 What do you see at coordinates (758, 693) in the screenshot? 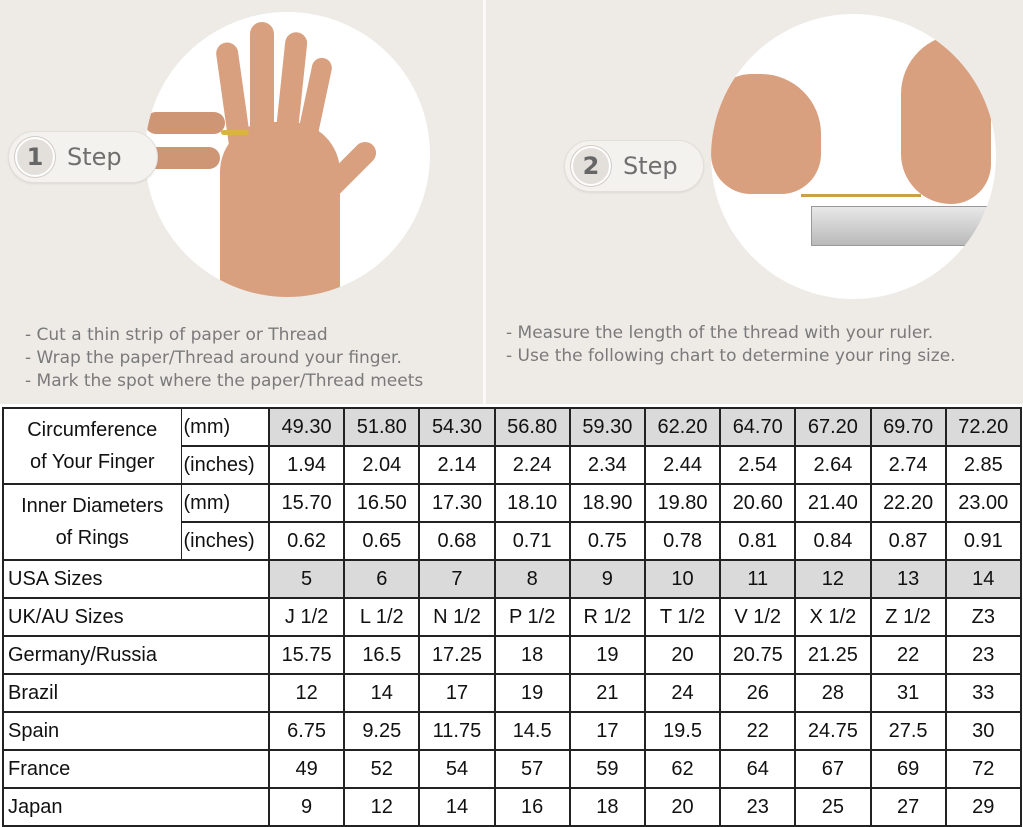
I see `table-cell: 26` at bounding box center [758, 693].